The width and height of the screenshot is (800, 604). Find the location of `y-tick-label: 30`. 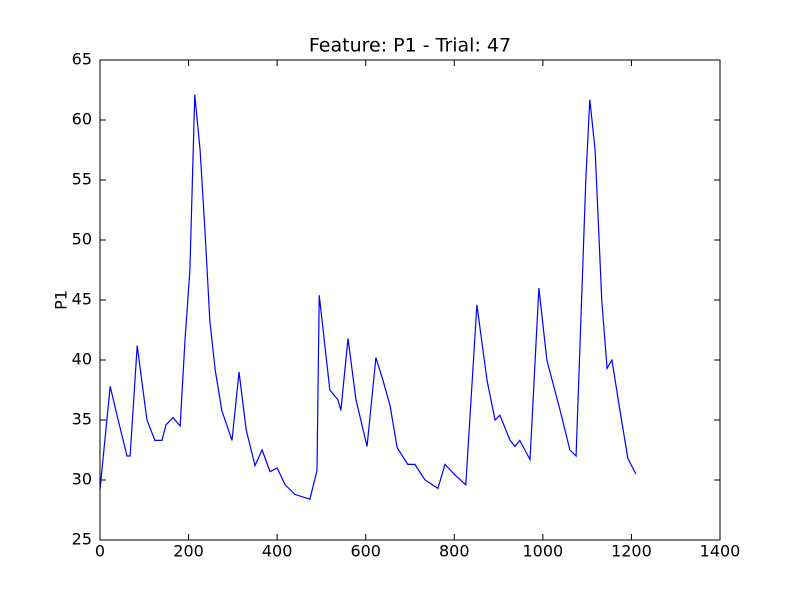

y-tick-label: 30 is located at coordinates (82, 479).